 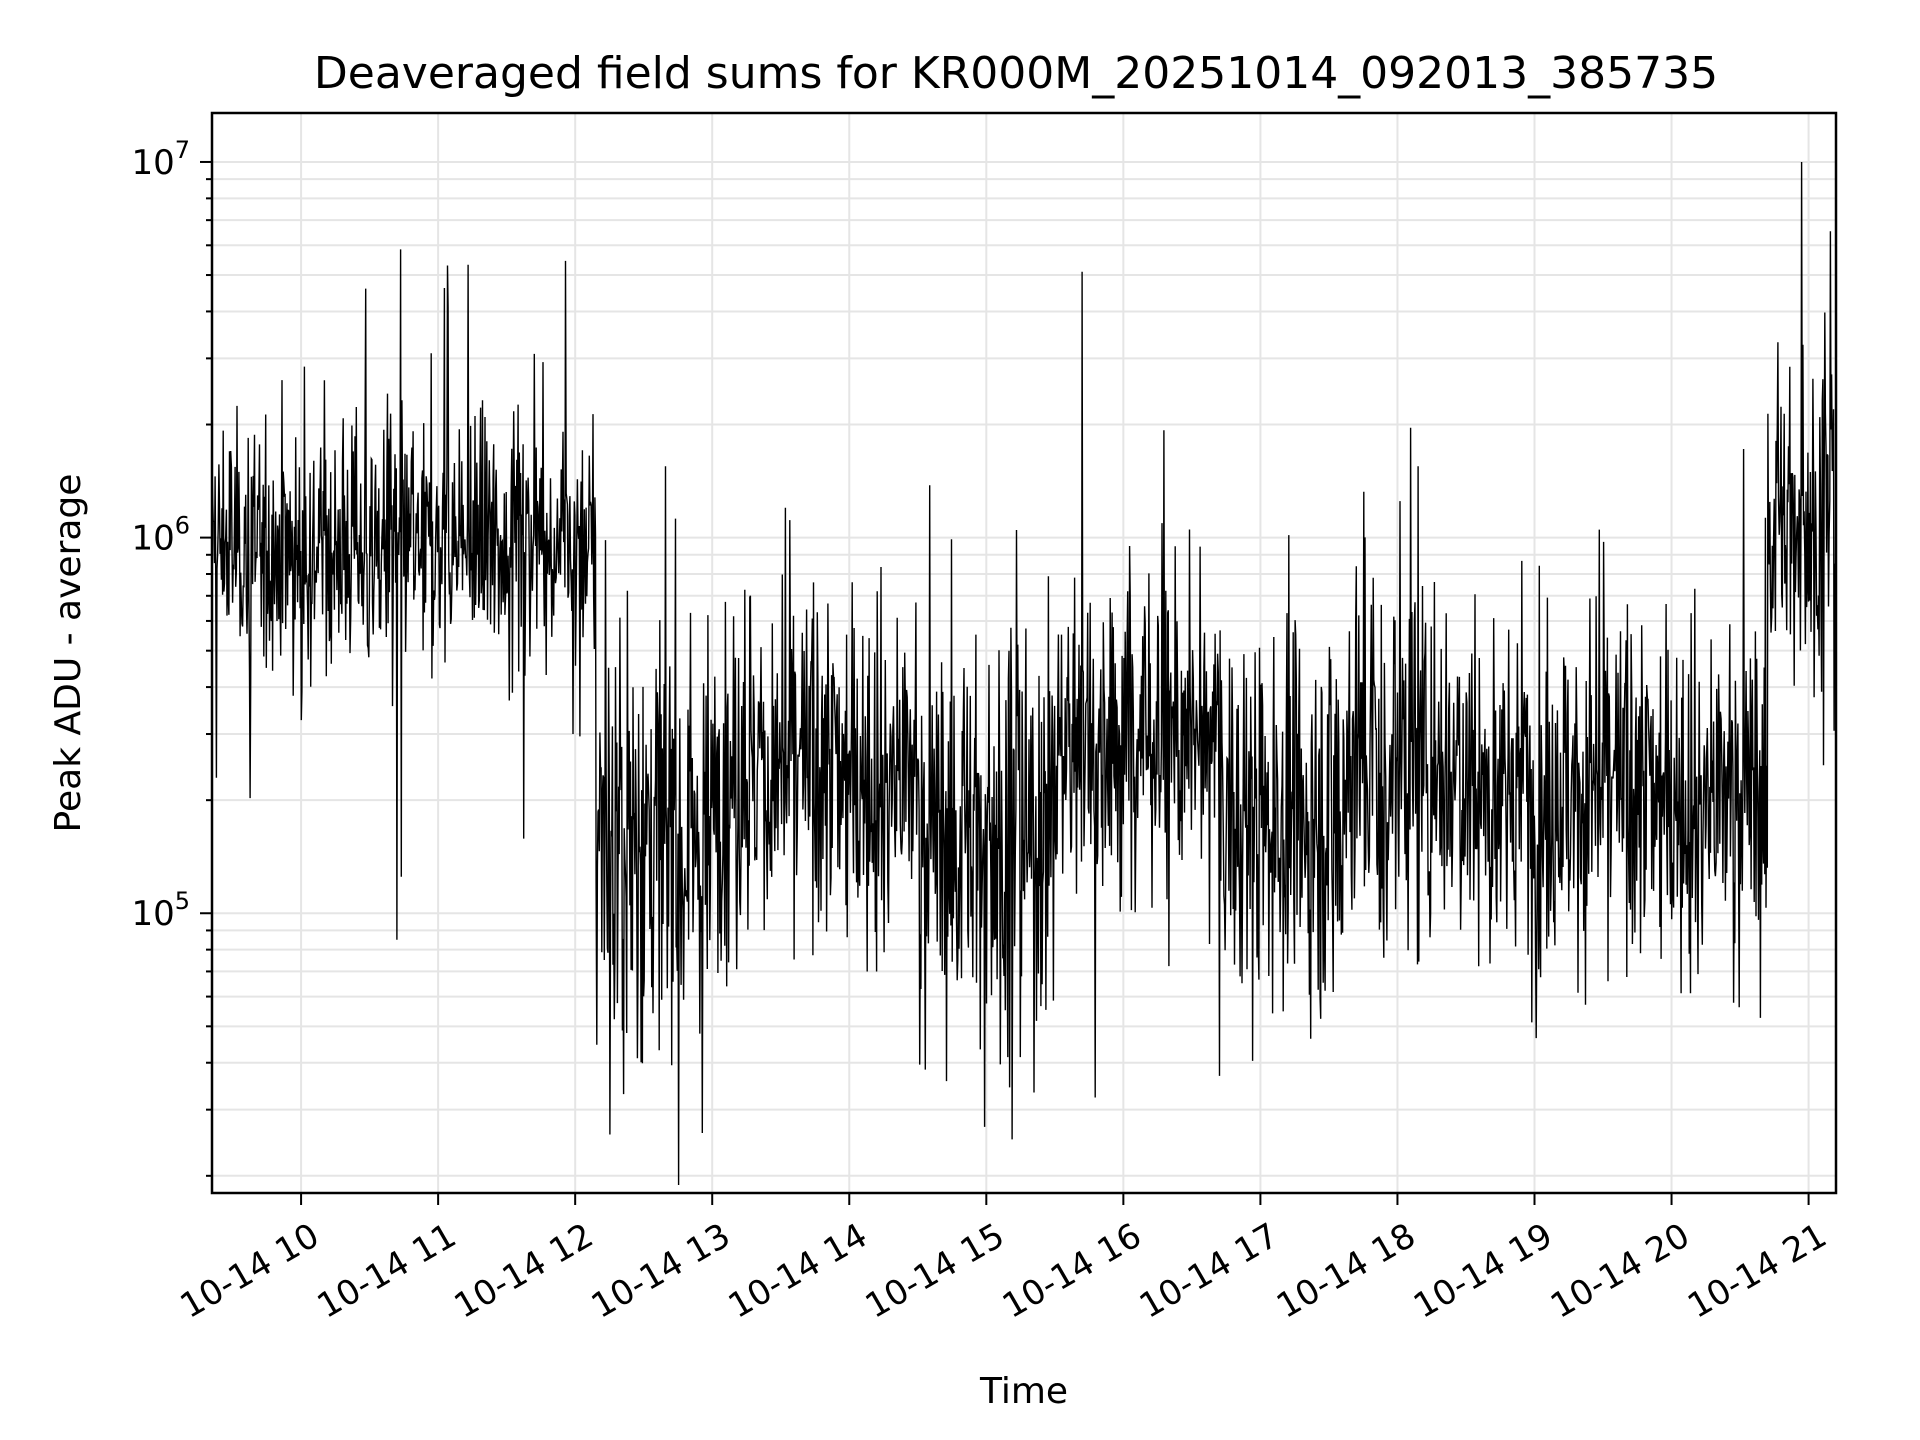 What do you see at coordinates (935, 1271) in the screenshot?
I see `x-tick-label: 10-14 15` at bounding box center [935, 1271].